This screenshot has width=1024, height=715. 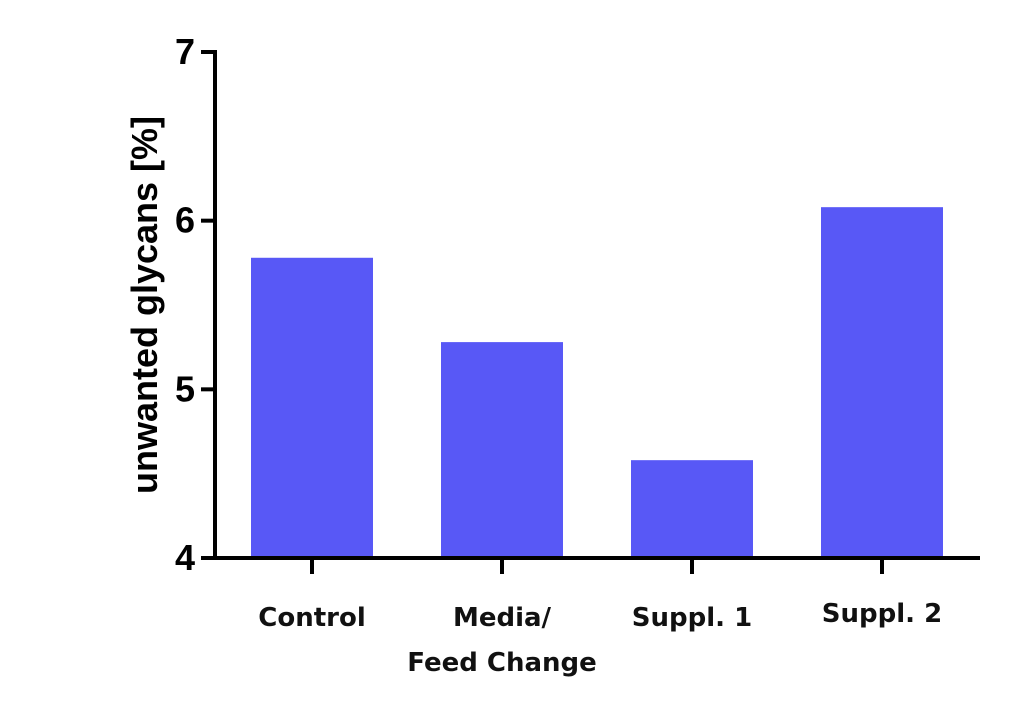 I want to click on x-tick-label: Suppl. 1, so click(x=692, y=618).